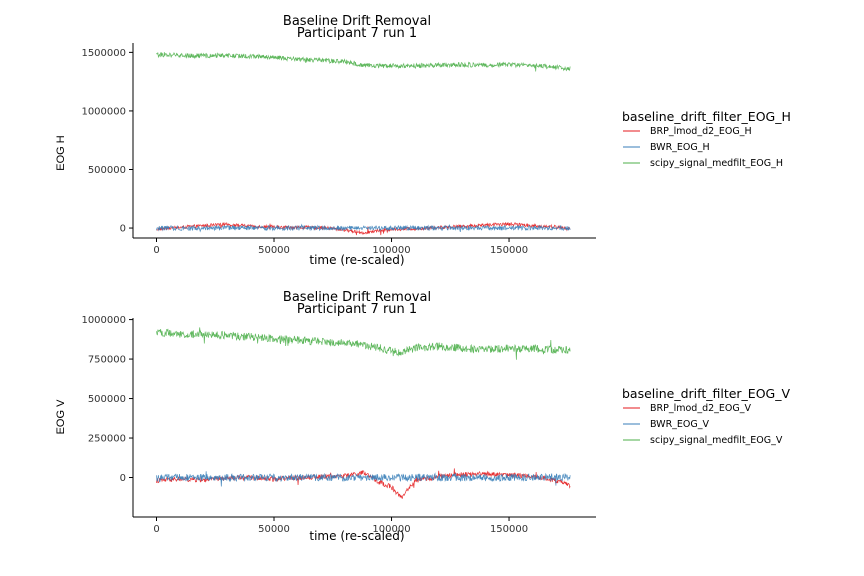 This screenshot has width=864, height=576. What do you see at coordinates (107, 141) in the screenshot?
I see `y-ticks: 0 500000 1000000 1500000` at bounding box center [107, 141].